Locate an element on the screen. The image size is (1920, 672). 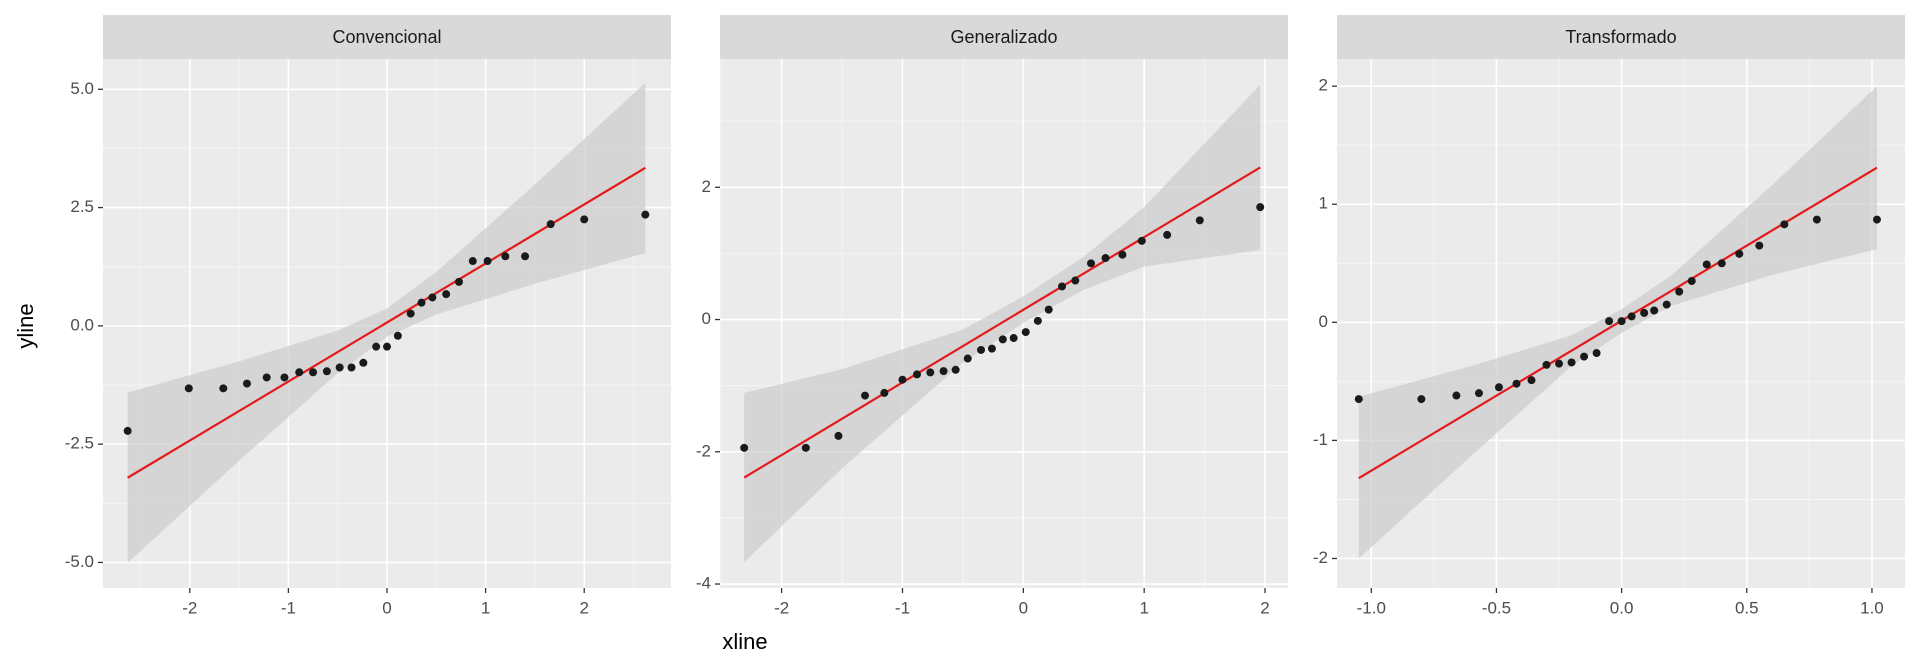
x-tick-label: 0.5 is located at coordinates (1747, 607).